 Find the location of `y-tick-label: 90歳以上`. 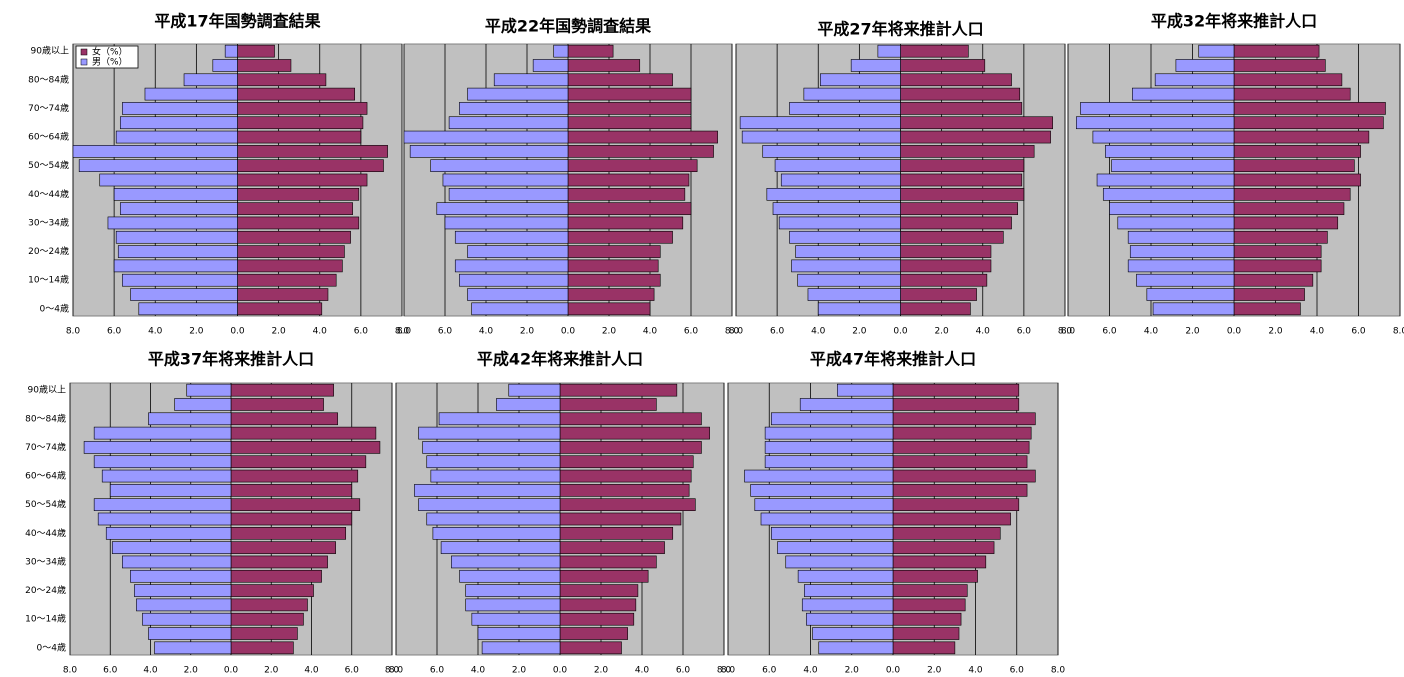

y-tick-label: 90歳以上 is located at coordinates (47, 390).